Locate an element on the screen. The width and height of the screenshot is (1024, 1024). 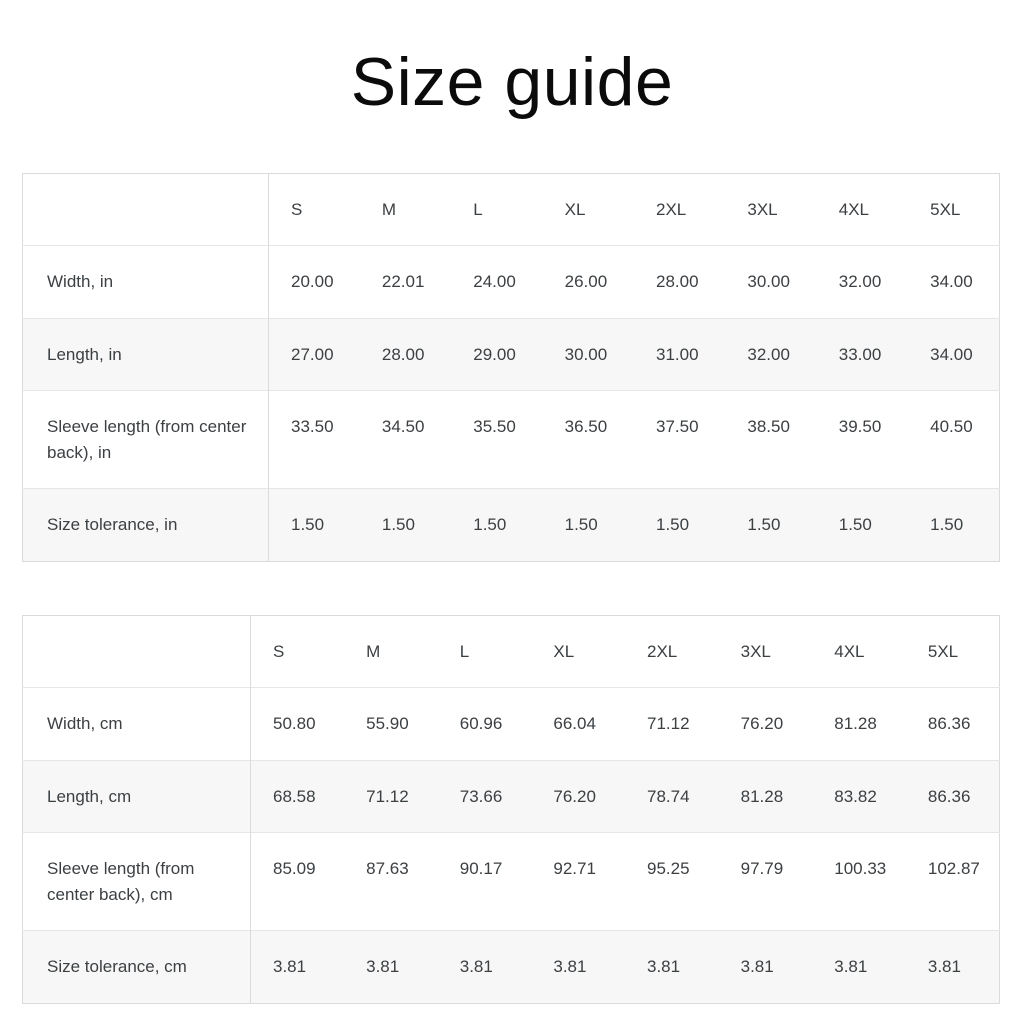
size-value-cell: 95.25 is located at coordinates (668, 869).